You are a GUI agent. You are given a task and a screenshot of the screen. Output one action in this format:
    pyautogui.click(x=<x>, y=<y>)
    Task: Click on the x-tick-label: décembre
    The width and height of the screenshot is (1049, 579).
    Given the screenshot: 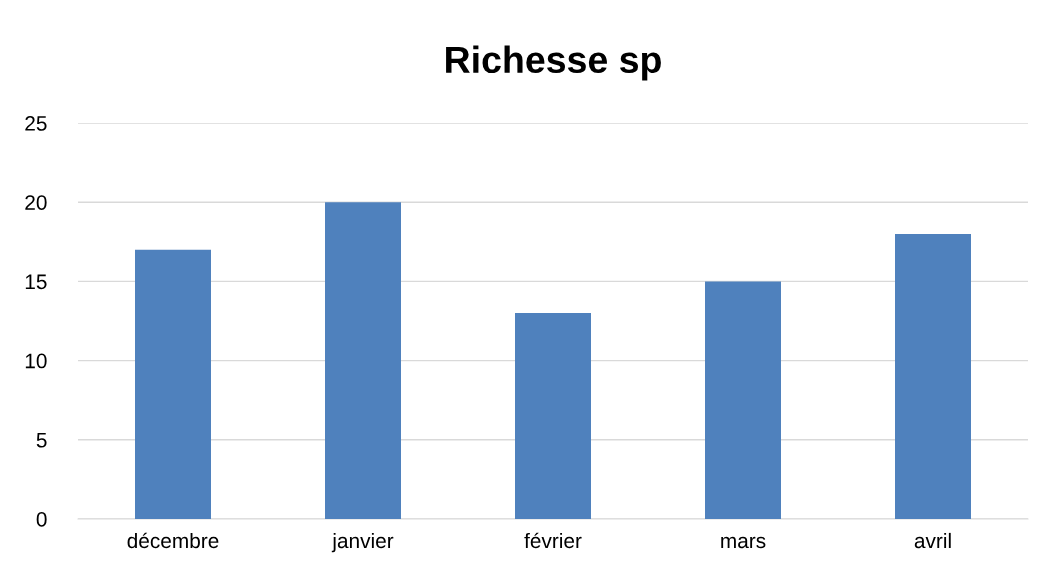 What is the action you would take?
    pyautogui.click(x=173, y=540)
    